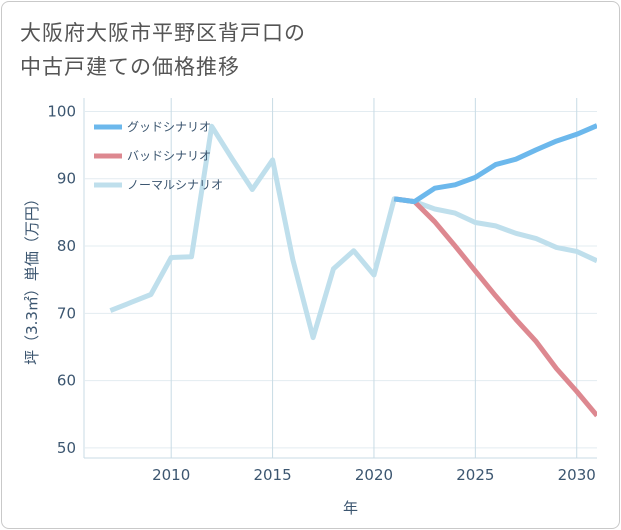 The width and height of the screenshot is (621, 530). Describe the element at coordinates (171, 475) in the screenshot. I see `x-tick-label: 2010` at that location.